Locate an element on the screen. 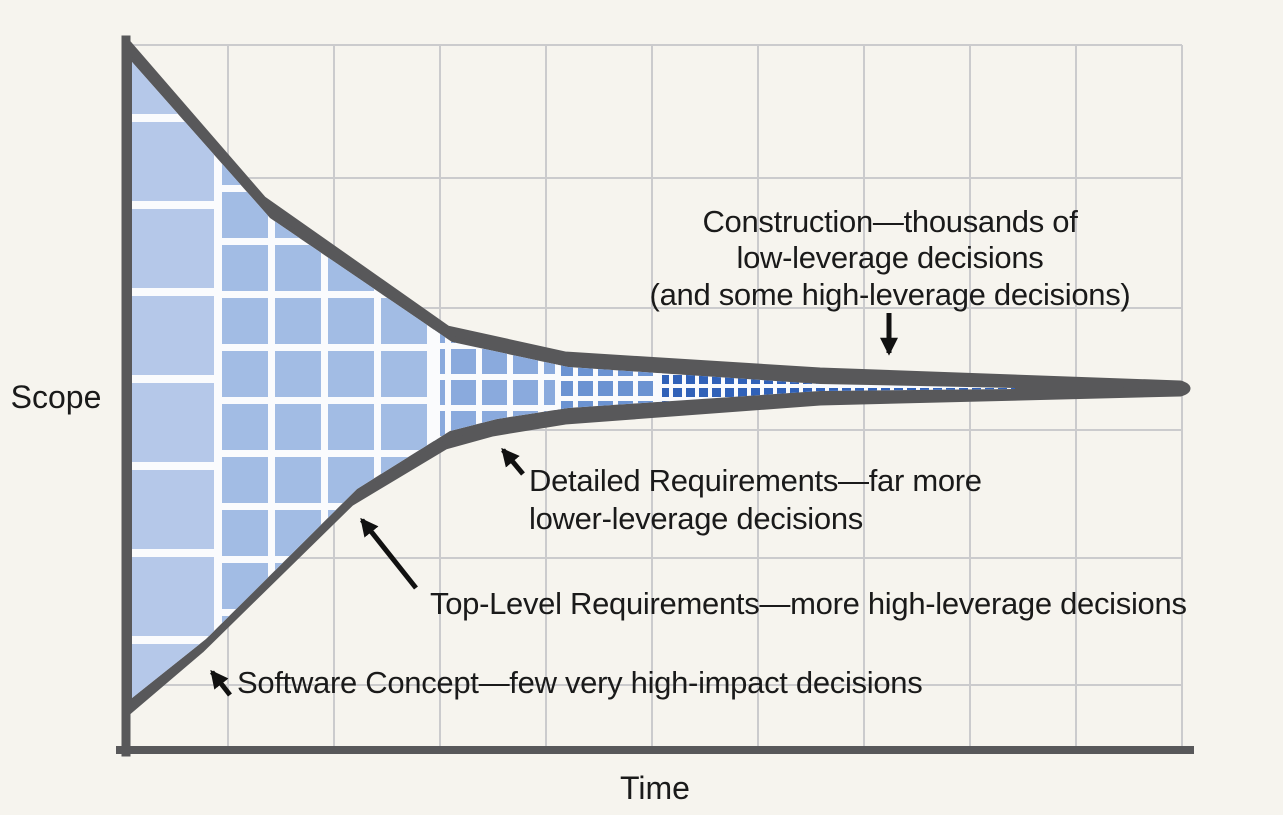 The height and width of the screenshot is (815, 1283). arrow-top-level-requirements is located at coordinates (389, 553).